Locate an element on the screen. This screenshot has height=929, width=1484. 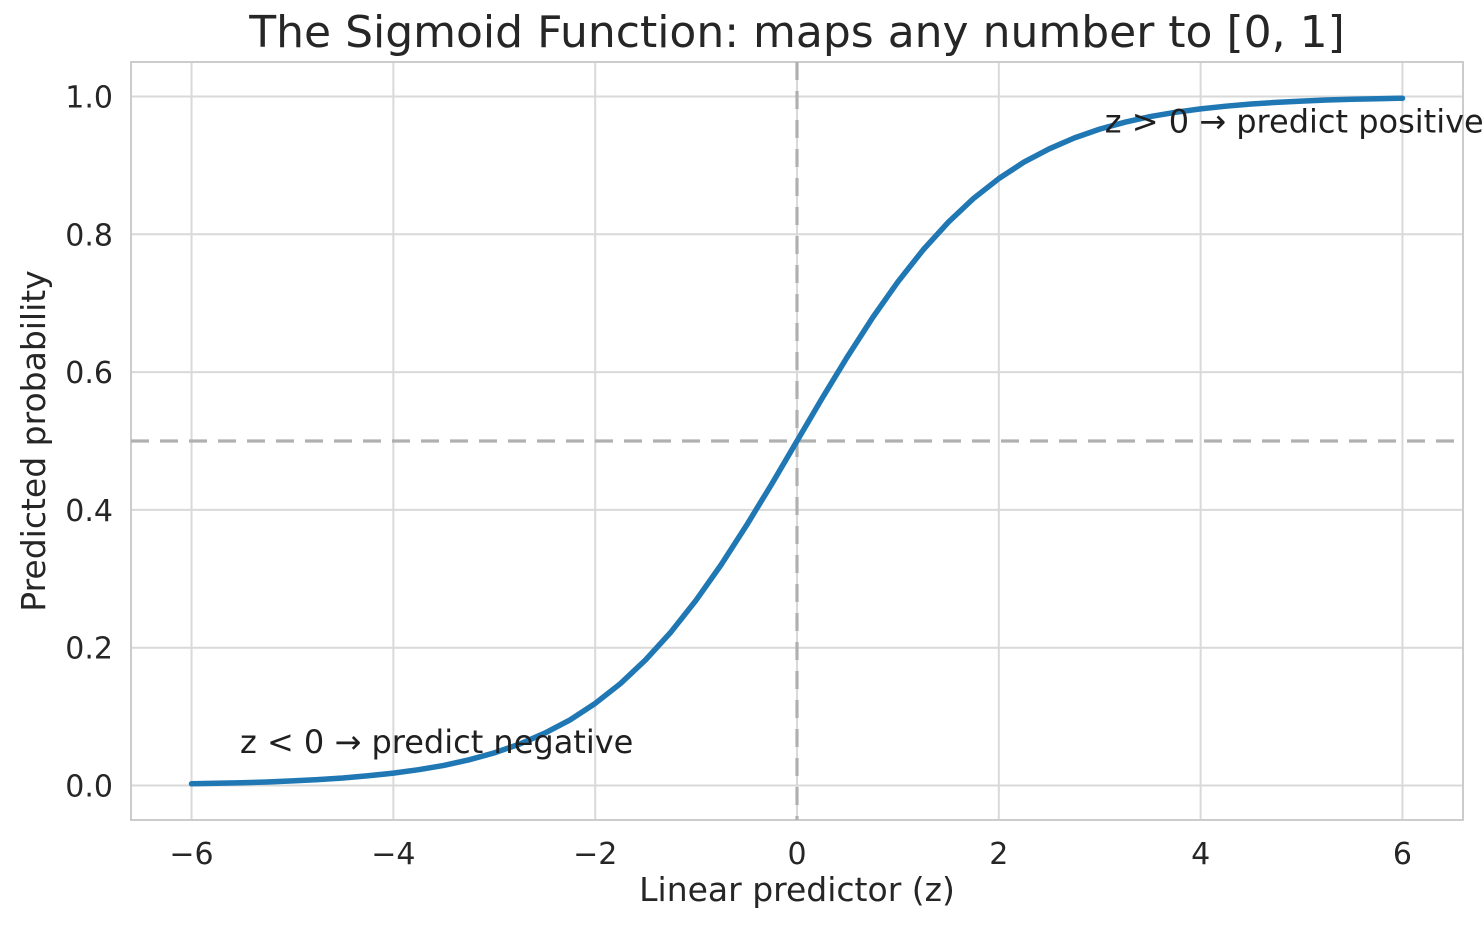
y-tick-label: 1.0 is located at coordinates (89, 97).